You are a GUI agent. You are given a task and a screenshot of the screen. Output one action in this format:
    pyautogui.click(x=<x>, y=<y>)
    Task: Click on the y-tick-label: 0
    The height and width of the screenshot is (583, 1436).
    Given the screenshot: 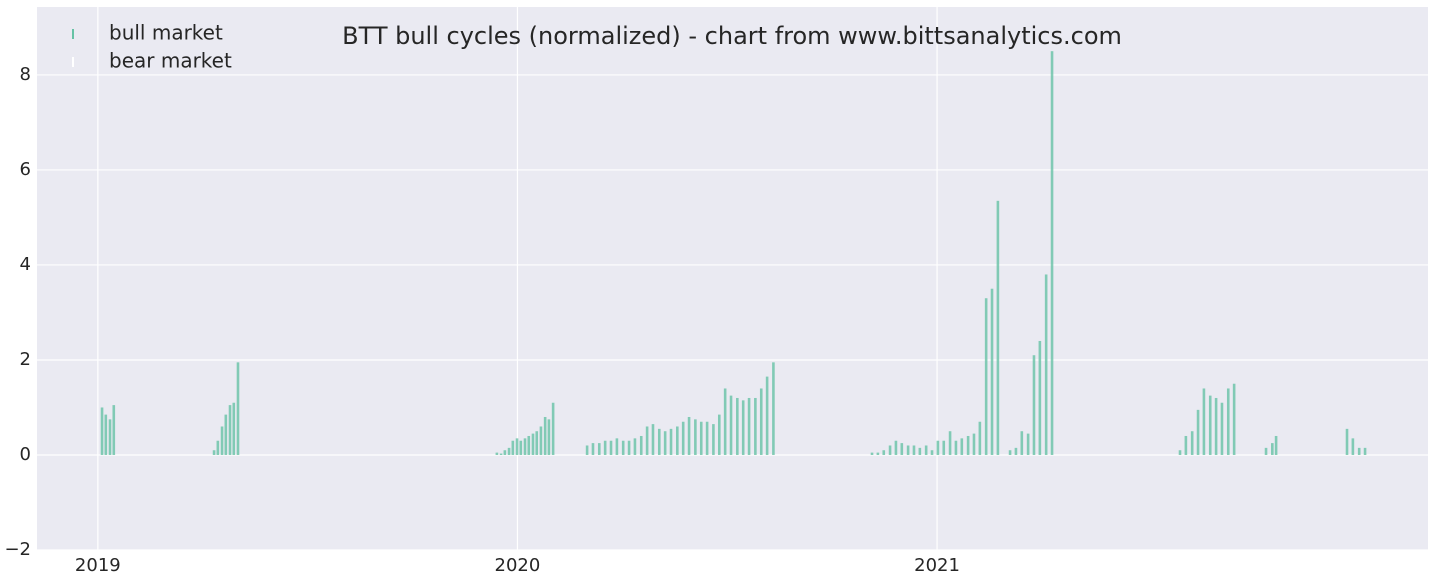 What is the action you would take?
    pyautogui.click(x=25, y=454)
    